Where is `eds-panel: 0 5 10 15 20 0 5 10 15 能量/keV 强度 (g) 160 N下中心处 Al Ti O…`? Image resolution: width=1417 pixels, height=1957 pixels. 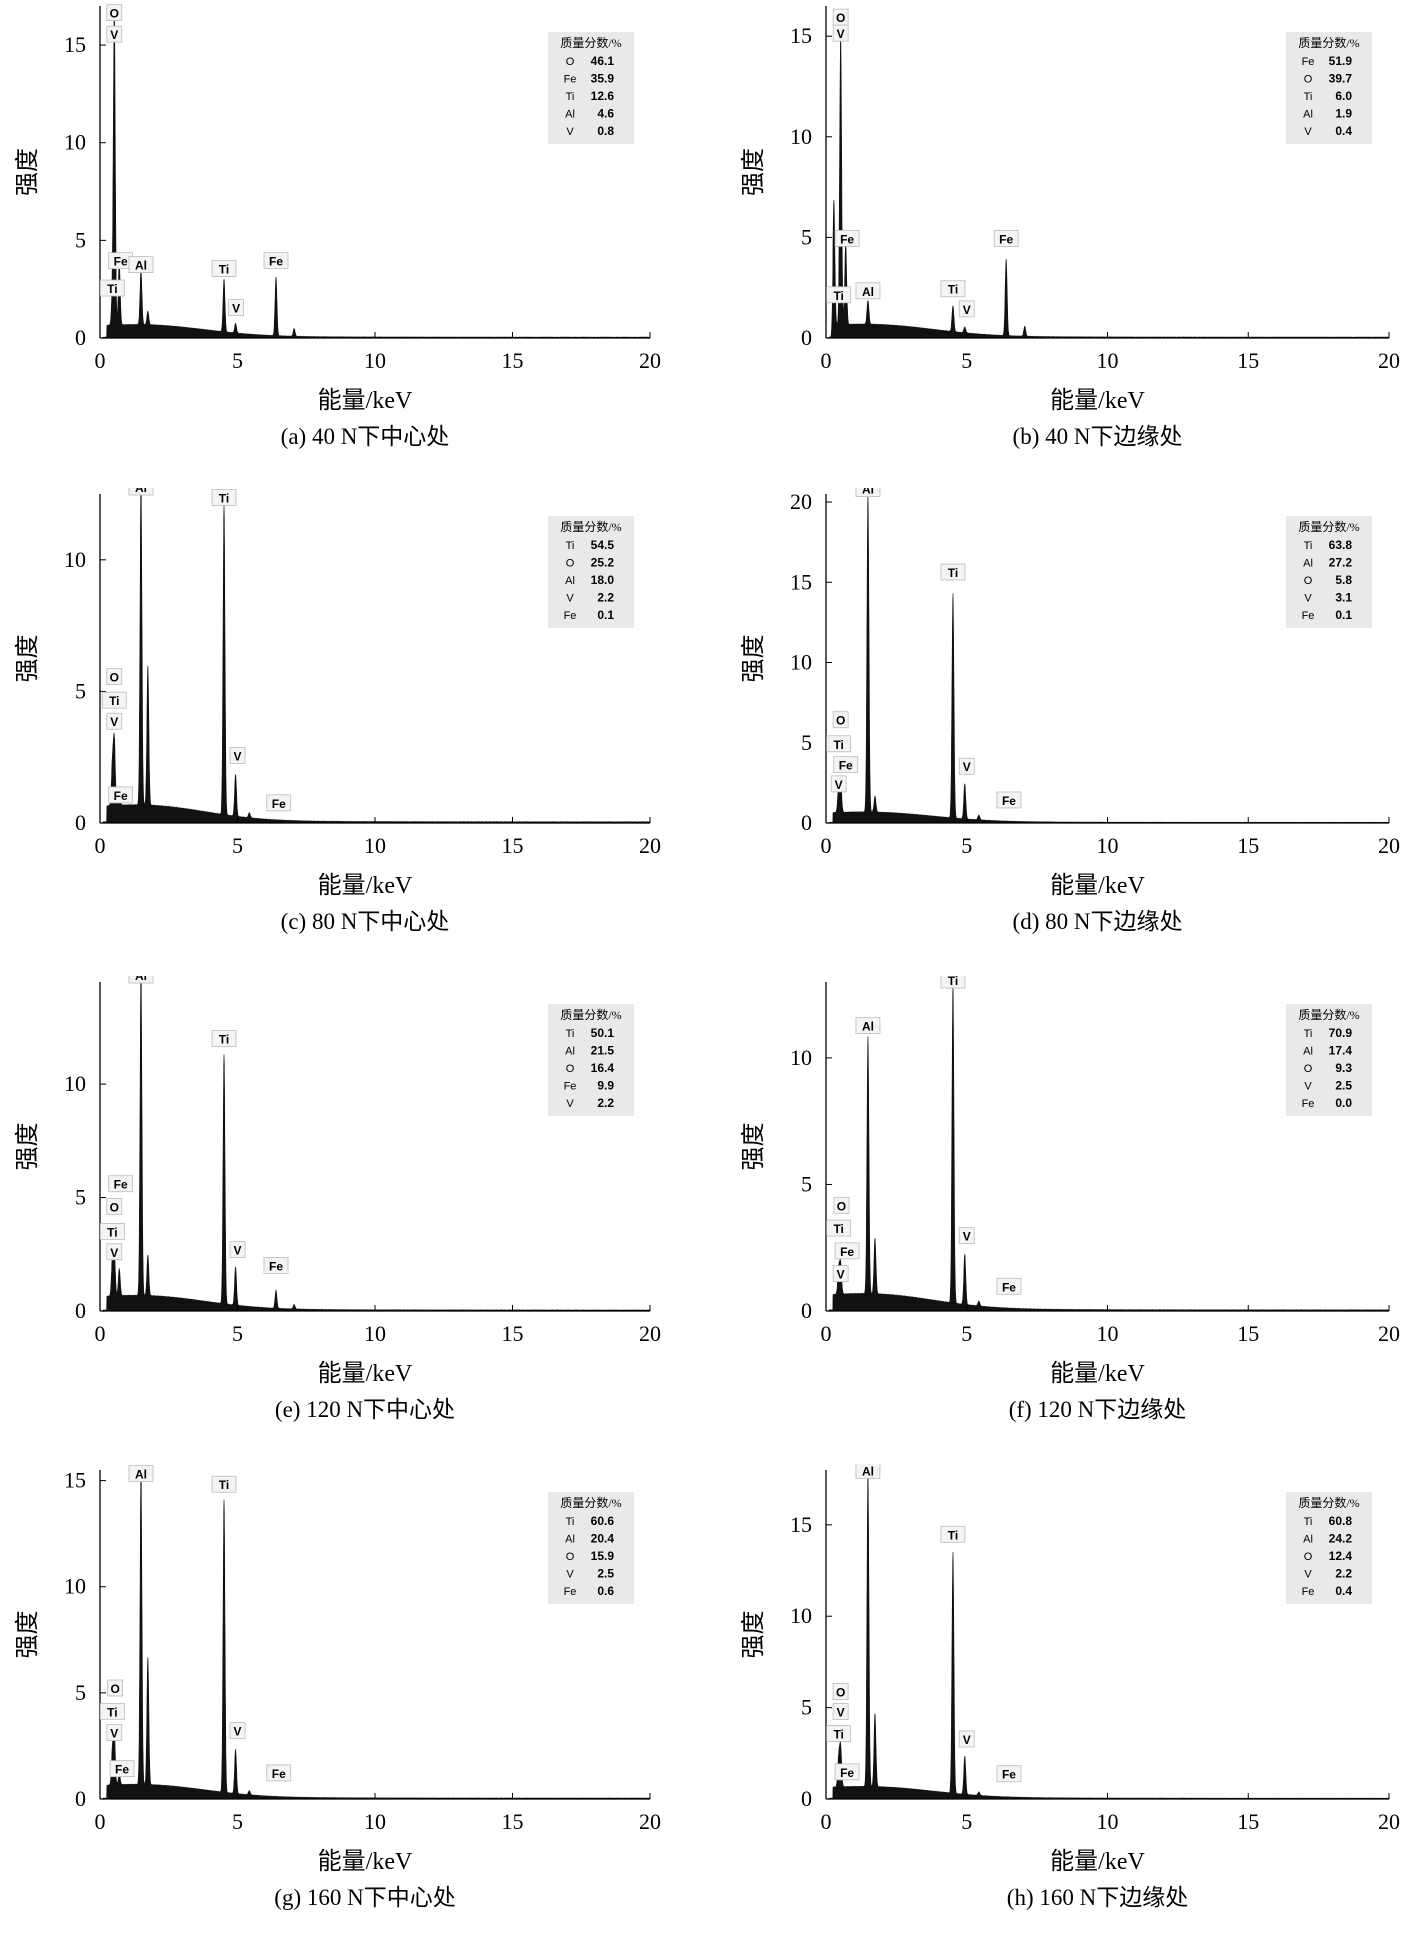 eds-panel: 0 5 10 15 20 0 5 10 15 能量/keV 强度 (g) 160 N下中心处 Al Ti O… is located at coordinates (354, 1708).